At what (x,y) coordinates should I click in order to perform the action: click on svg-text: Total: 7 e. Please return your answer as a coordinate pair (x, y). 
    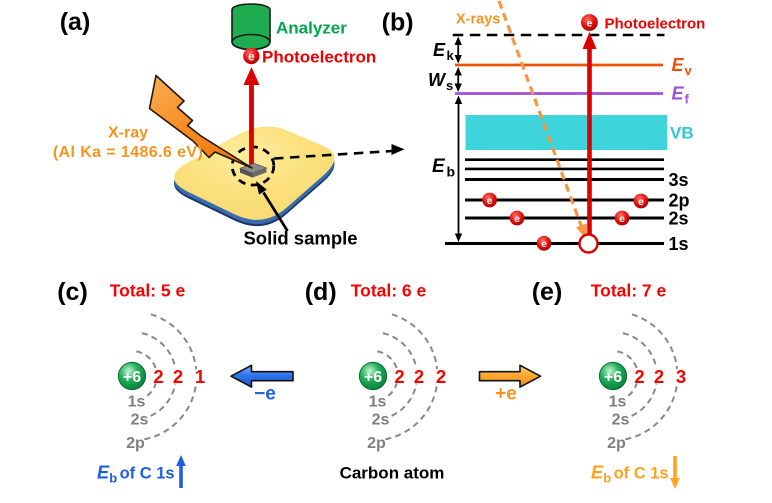
    Looking at the image, I should click on (629, 291).